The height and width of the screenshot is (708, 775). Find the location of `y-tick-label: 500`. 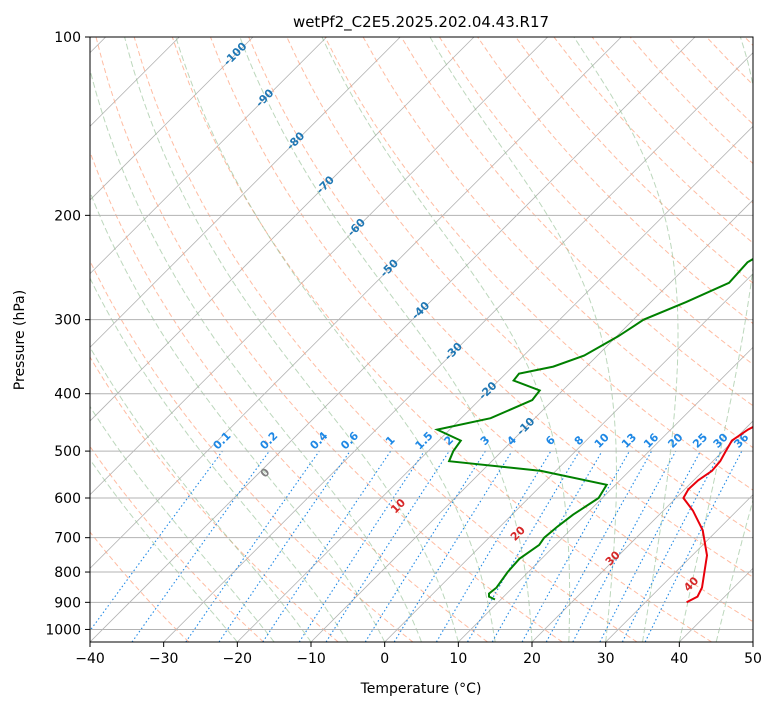

y-tick-label: 500 is located at coordinates (67, 452).